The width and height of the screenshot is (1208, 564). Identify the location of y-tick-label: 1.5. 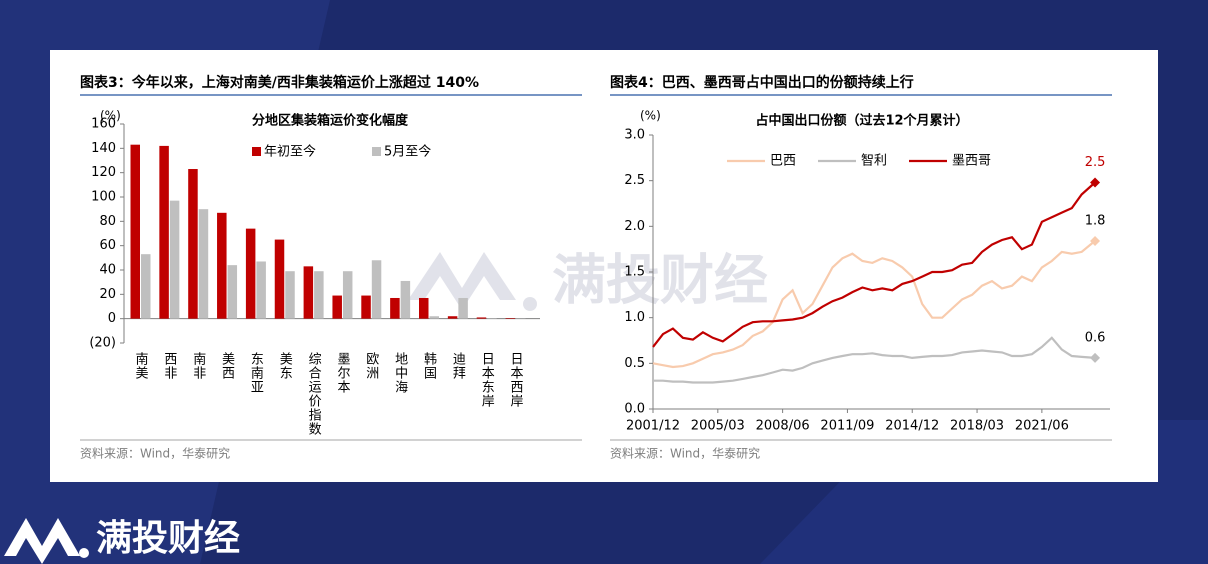
(634, 272).